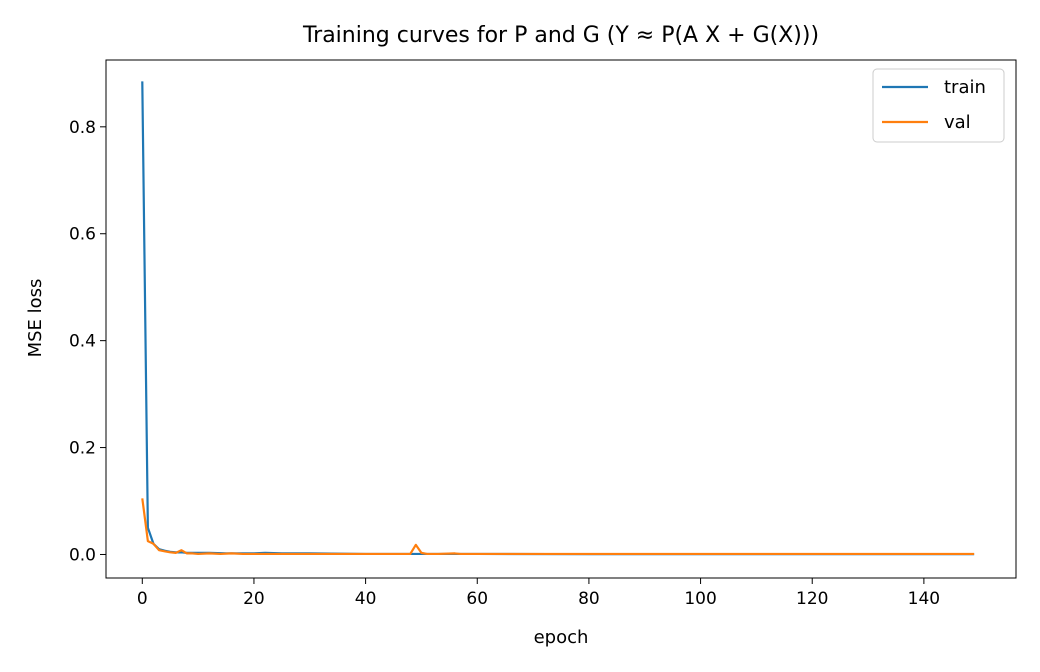 This screenshot has width=1040, height=672. I want to click on series-line-val, so click(558, 527).